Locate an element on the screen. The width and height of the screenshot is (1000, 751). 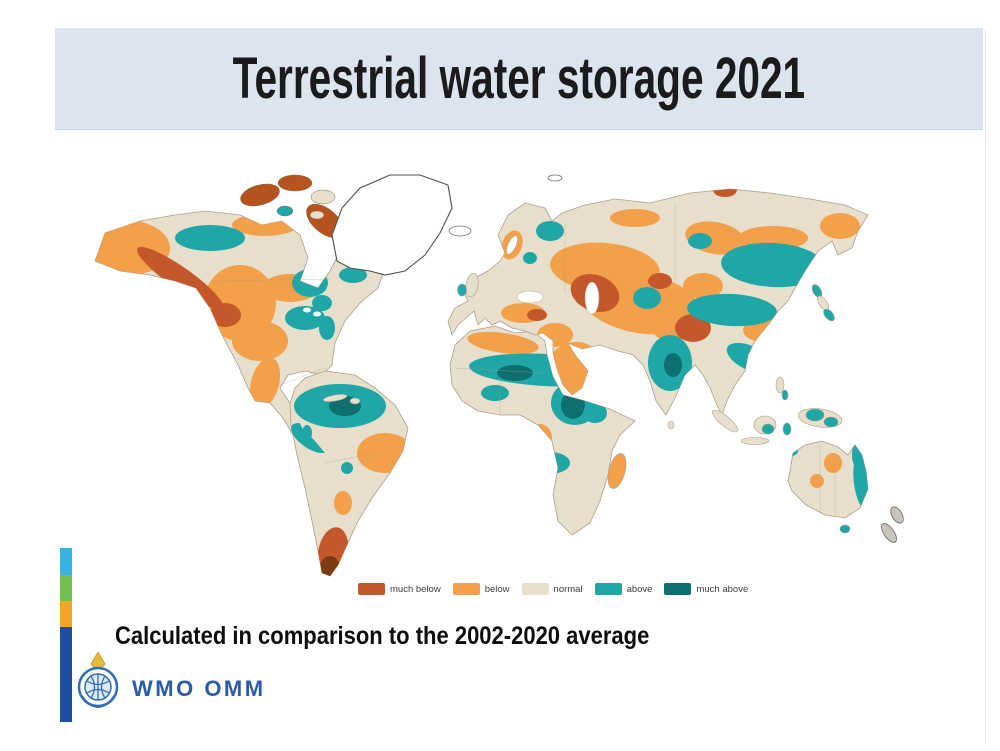
legend-item-much-below: much below is located at coordinates (399, 589).